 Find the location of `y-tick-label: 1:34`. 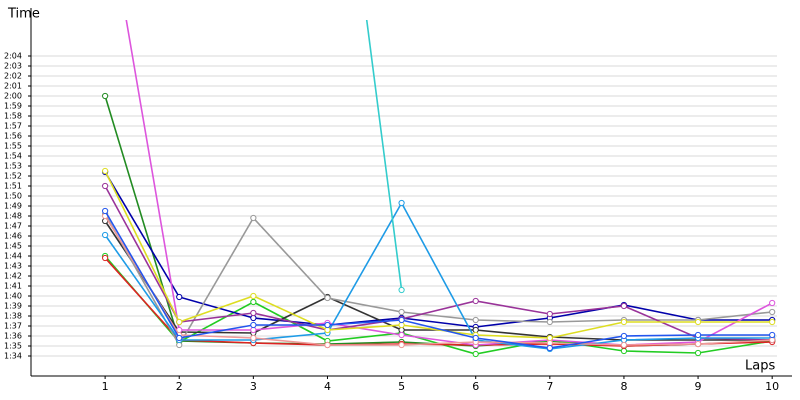

y-tick-label: 1:34 is located at coordinates (13, 356).